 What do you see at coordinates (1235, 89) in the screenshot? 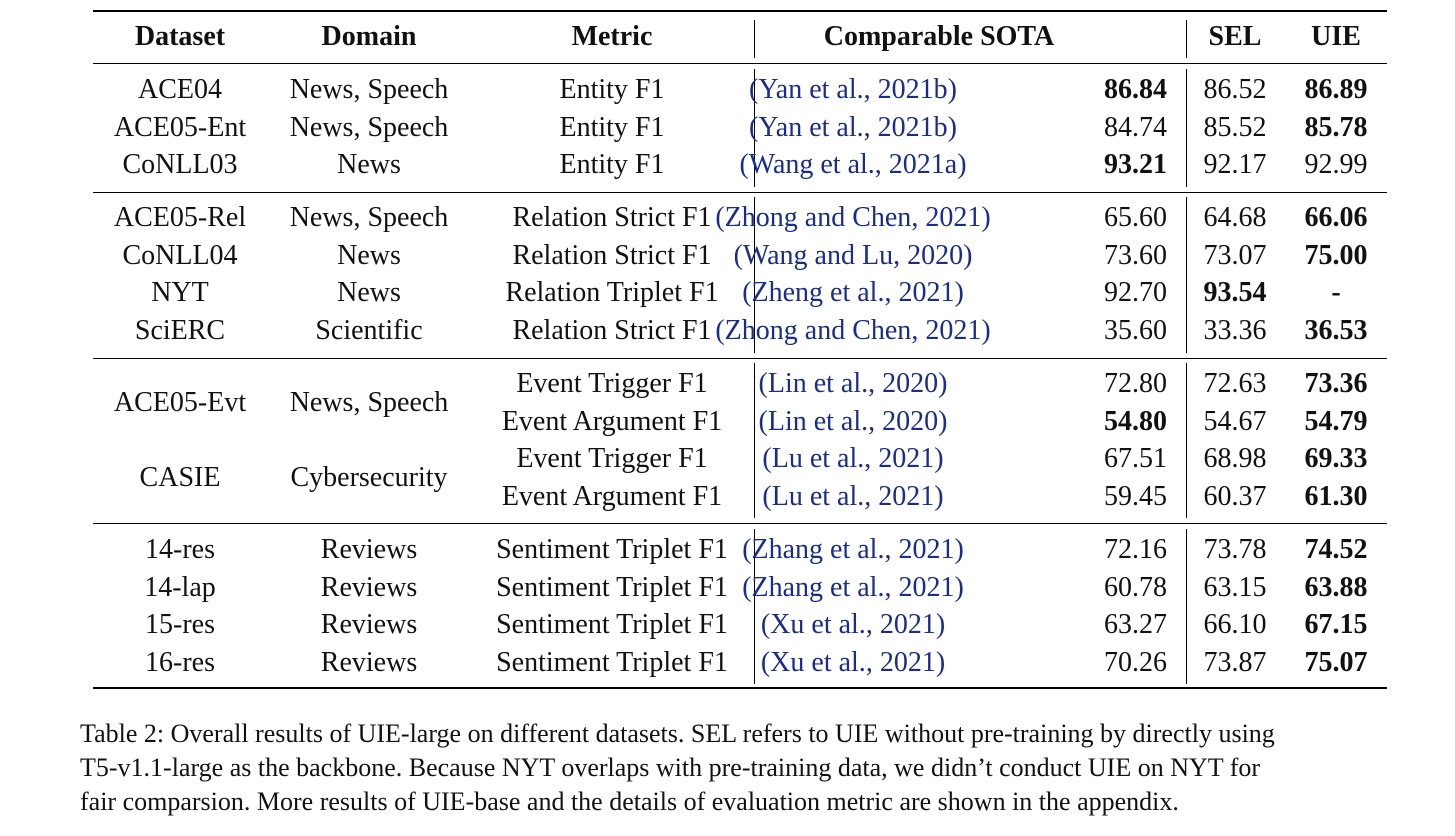
I see `sel-value: 86.52` at bounding box center [1235, 89].